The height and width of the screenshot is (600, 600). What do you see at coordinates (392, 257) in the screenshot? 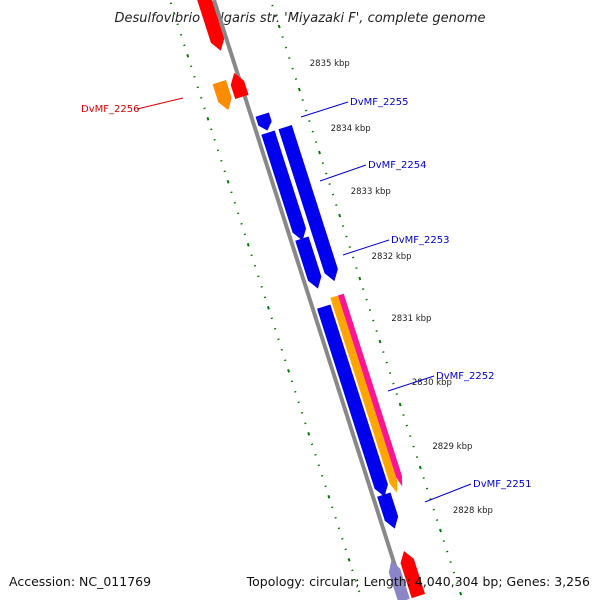
I see `tick-label: 2832 kbp` at bounding box center [392, 257].